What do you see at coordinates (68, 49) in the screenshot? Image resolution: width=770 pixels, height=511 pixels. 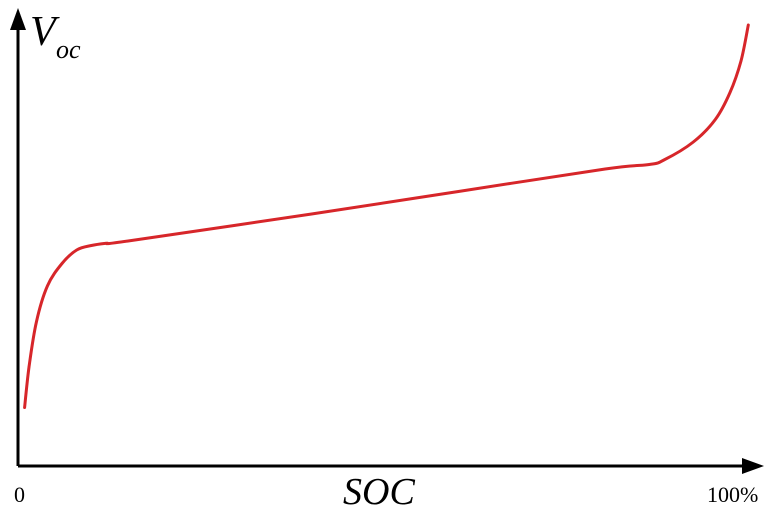 I see `y-axis-label-subscript: oc` at bounding box center [68, 49].